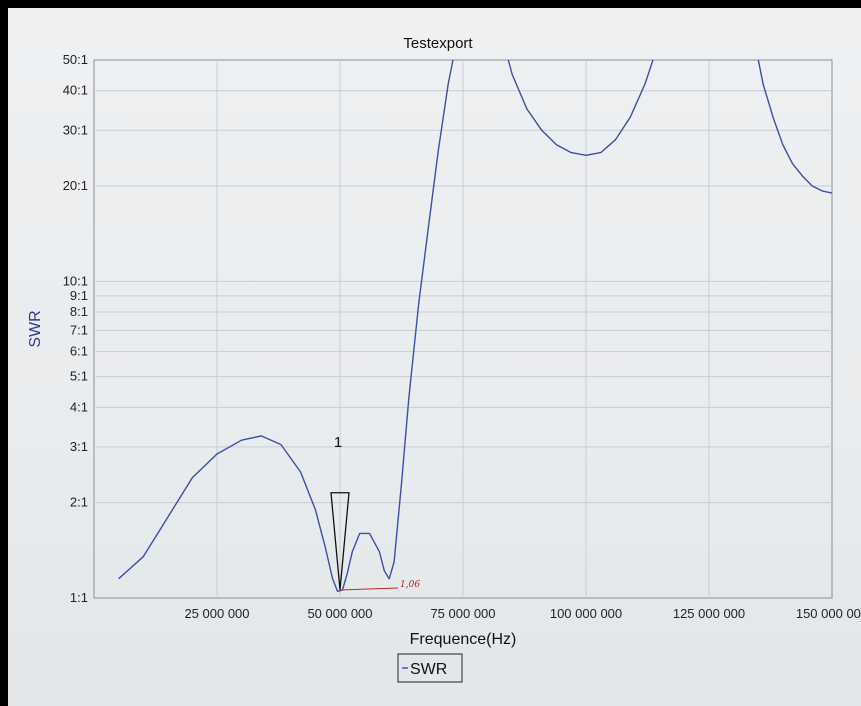  Describe the element at coordinates (75, 280) in the screenshot. I see `y-tick-label: 10:1` at that location.